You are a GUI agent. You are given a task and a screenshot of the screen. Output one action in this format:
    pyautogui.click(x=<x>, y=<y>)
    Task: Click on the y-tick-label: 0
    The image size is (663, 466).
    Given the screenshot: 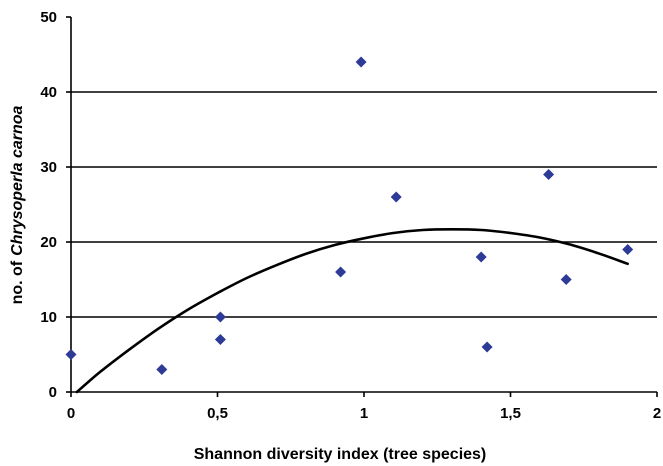 What is the action you would take?
    pyautogui.click(x=53, y=392)
    